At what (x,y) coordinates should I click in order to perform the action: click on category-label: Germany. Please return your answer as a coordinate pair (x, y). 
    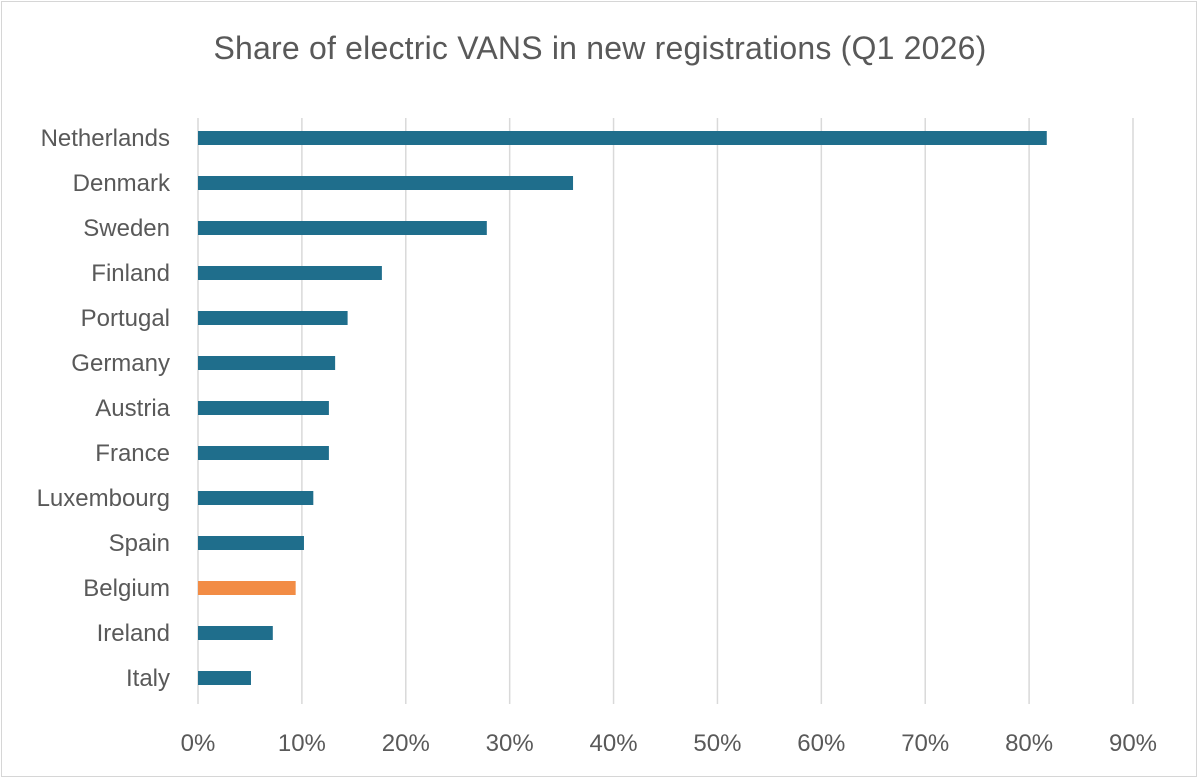
    Looking at the image, I should click on (120, 363).